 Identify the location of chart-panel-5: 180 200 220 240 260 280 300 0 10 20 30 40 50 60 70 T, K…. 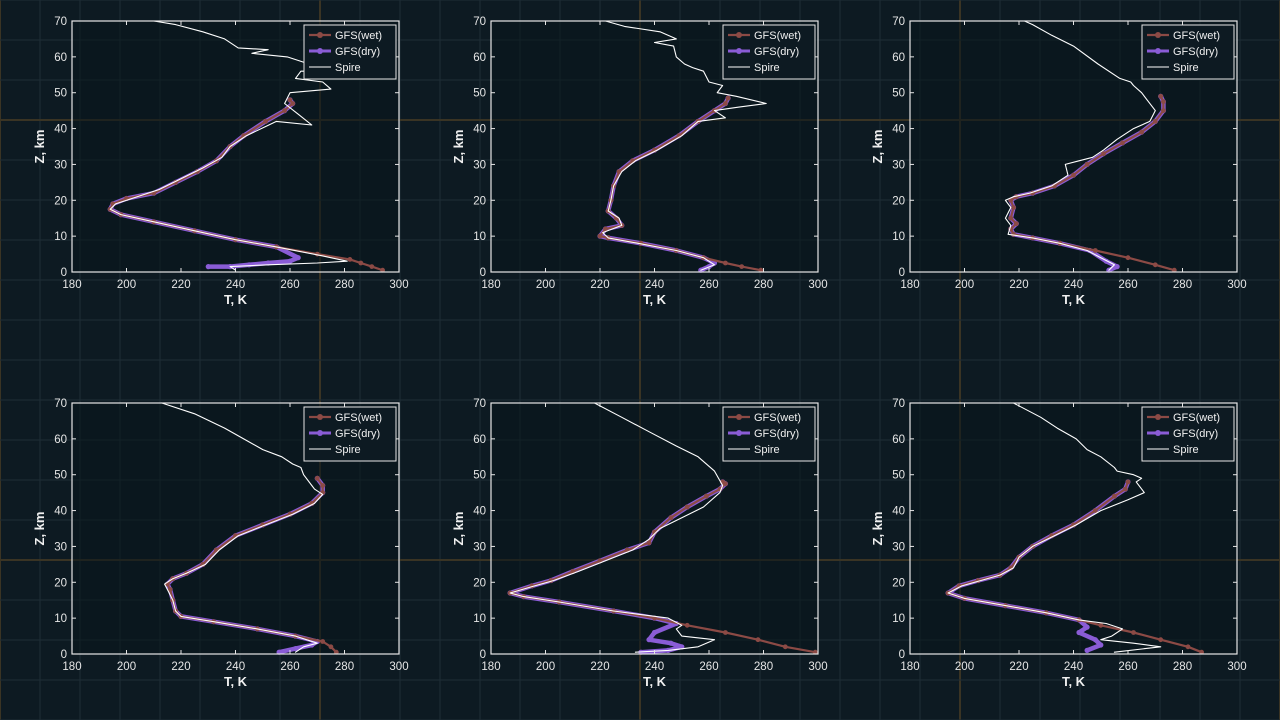
(639, 543).